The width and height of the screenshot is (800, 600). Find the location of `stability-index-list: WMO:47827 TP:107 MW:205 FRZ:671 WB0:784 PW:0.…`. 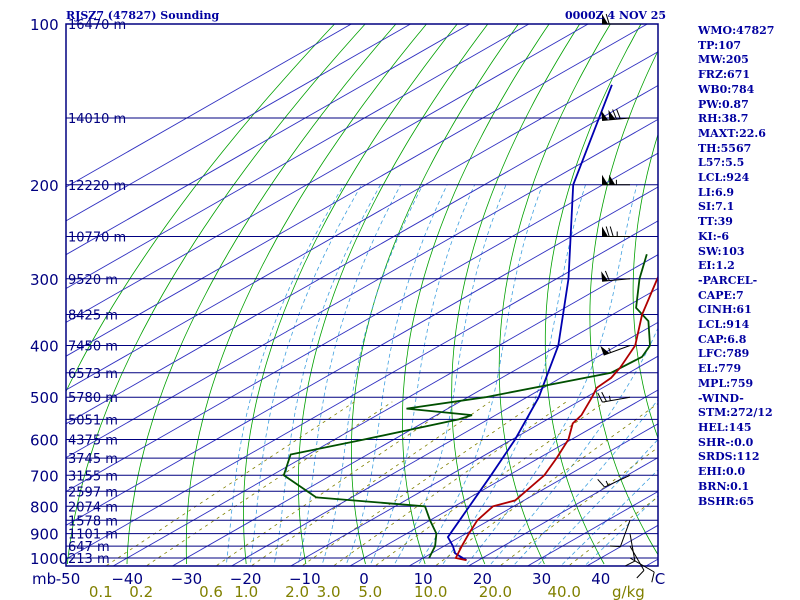

stability-index-list: WMO:47827 TP:107 MW:205 FRZ:671 WB0:784 PW:0.… is located at coordinates (736, 266).